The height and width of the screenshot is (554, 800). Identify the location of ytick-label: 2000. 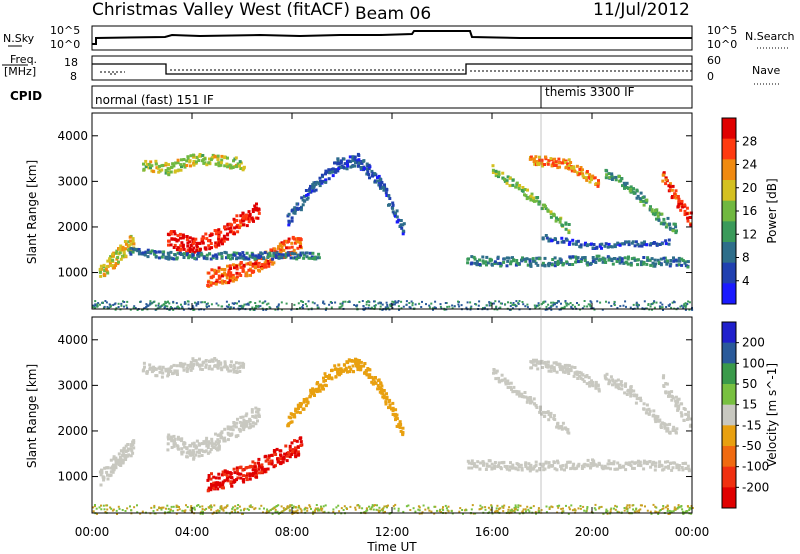
(72, 431).